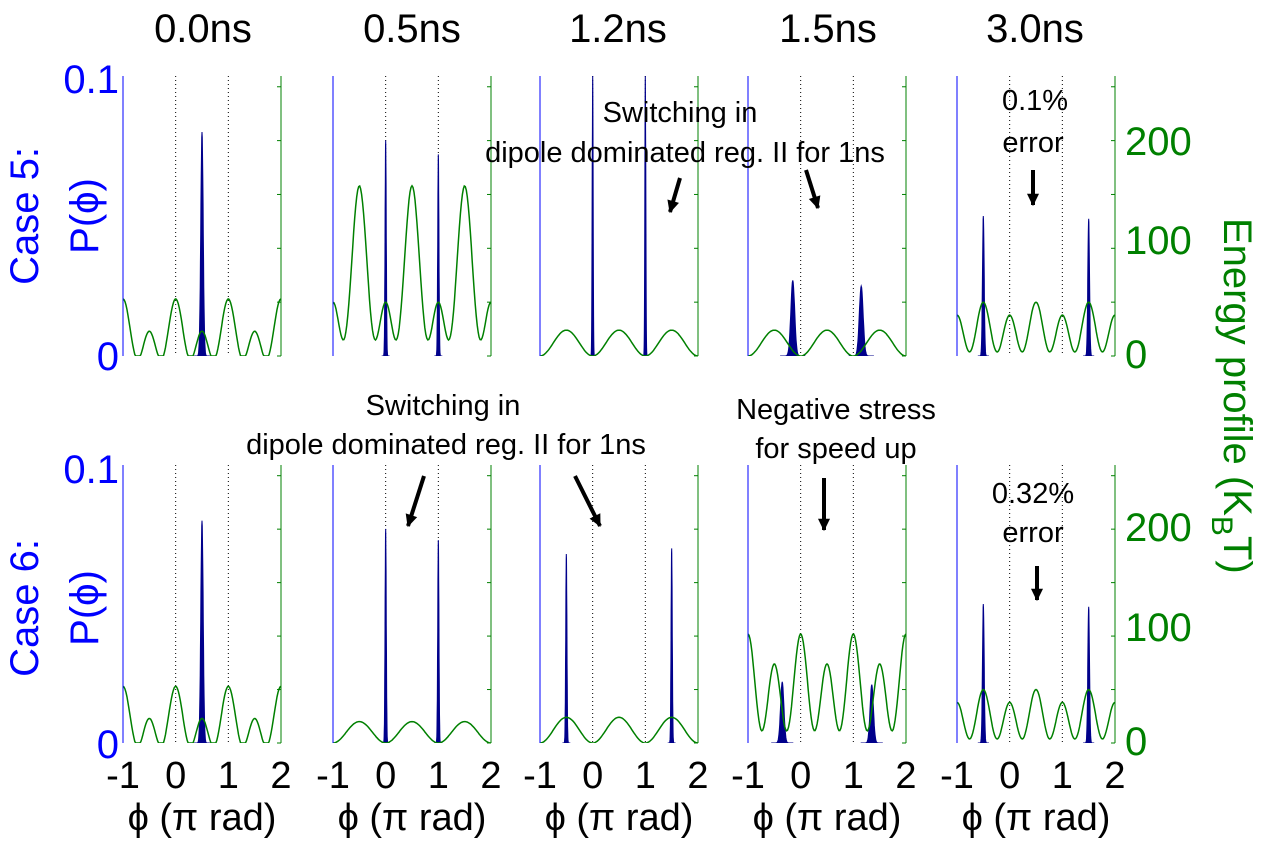 This screenshot has width=1280, height=856. Describe the element at coordinates (91, 470) in the screenshot. I see `y-left-tick-top-row2: 0.1` at that location.